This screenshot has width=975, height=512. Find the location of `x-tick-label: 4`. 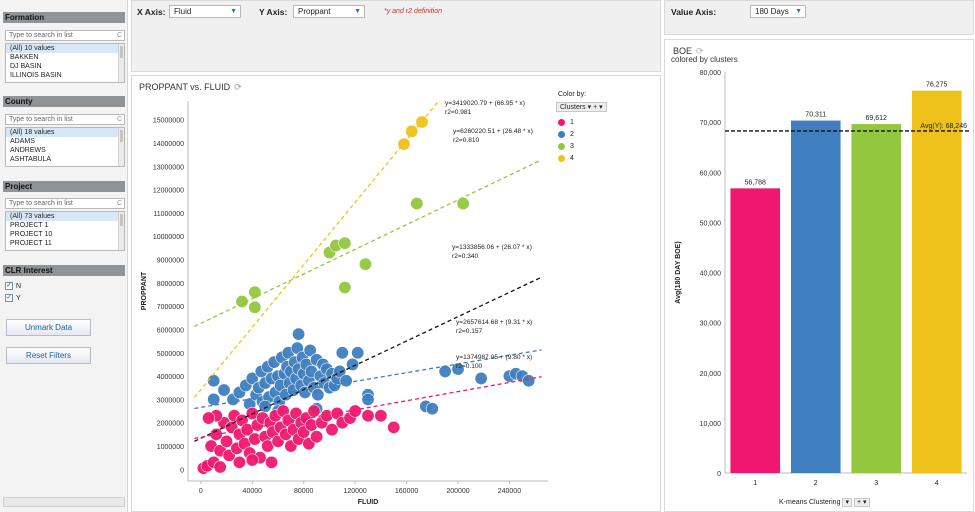

x-tick-label: 4 is located at coordinates (937, 483).